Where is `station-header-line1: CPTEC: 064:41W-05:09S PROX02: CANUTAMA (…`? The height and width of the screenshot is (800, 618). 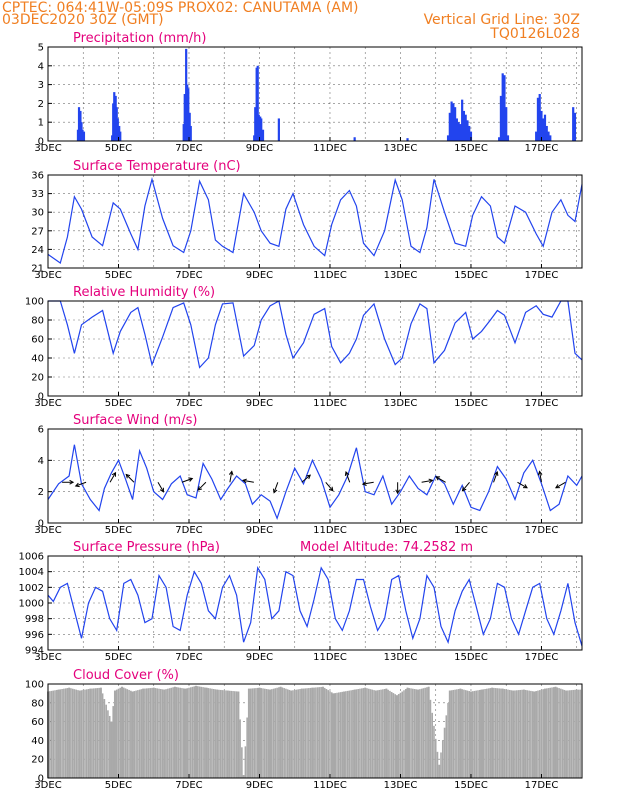
station-header-line1: CPTEC: 064:41W-05:09S PROX02: CANUTAMA (… is located at coordinates (180, 8).